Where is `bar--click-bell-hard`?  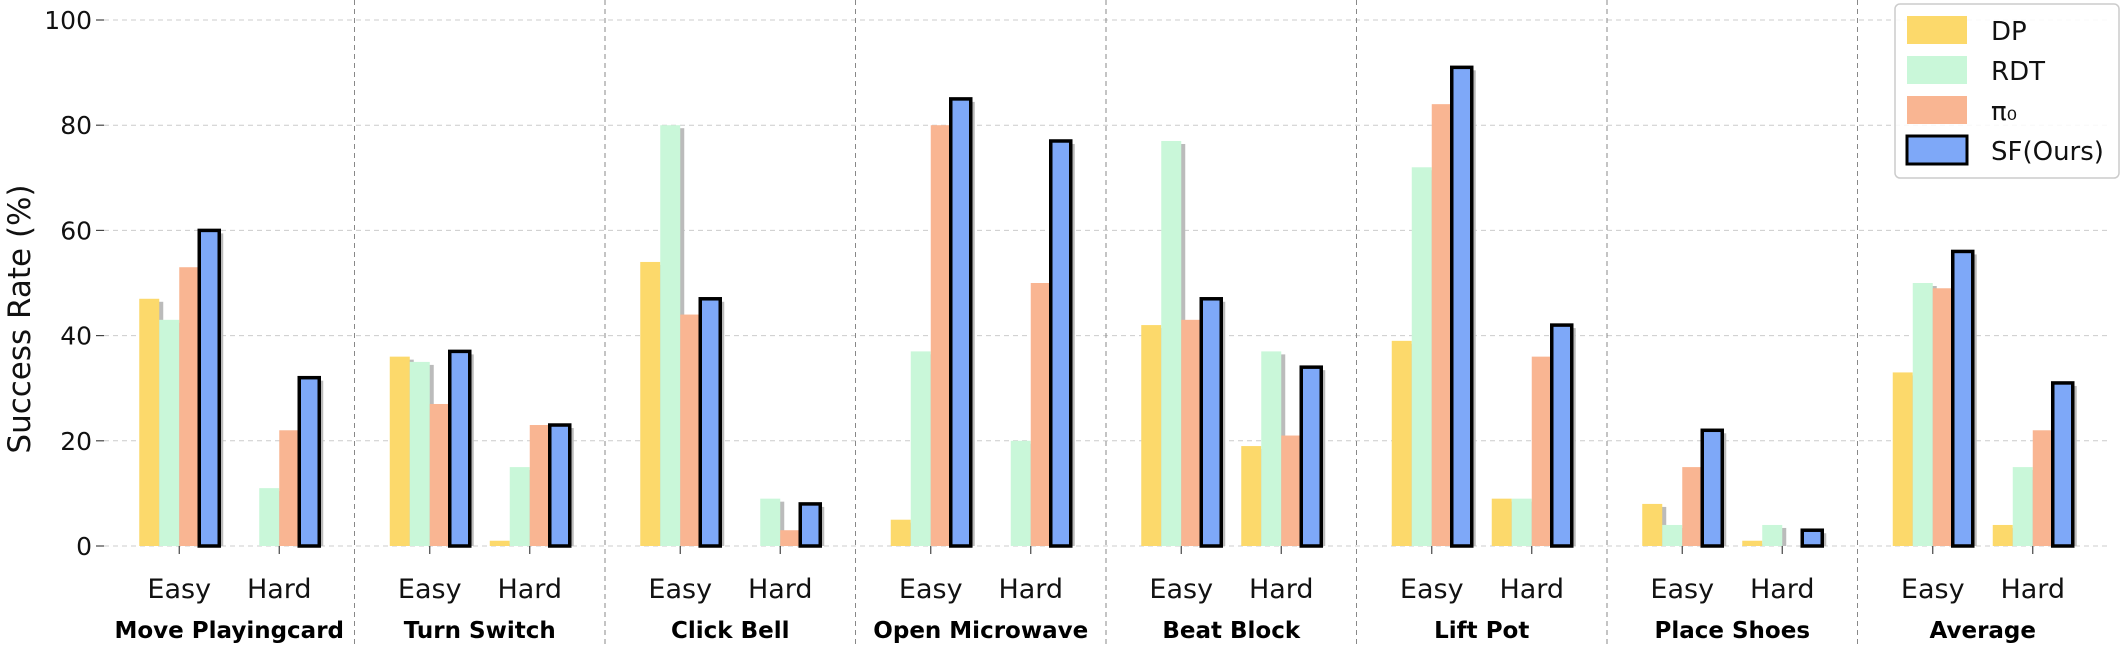 bar--click-bell-hard is located at coordinates (790, 538).